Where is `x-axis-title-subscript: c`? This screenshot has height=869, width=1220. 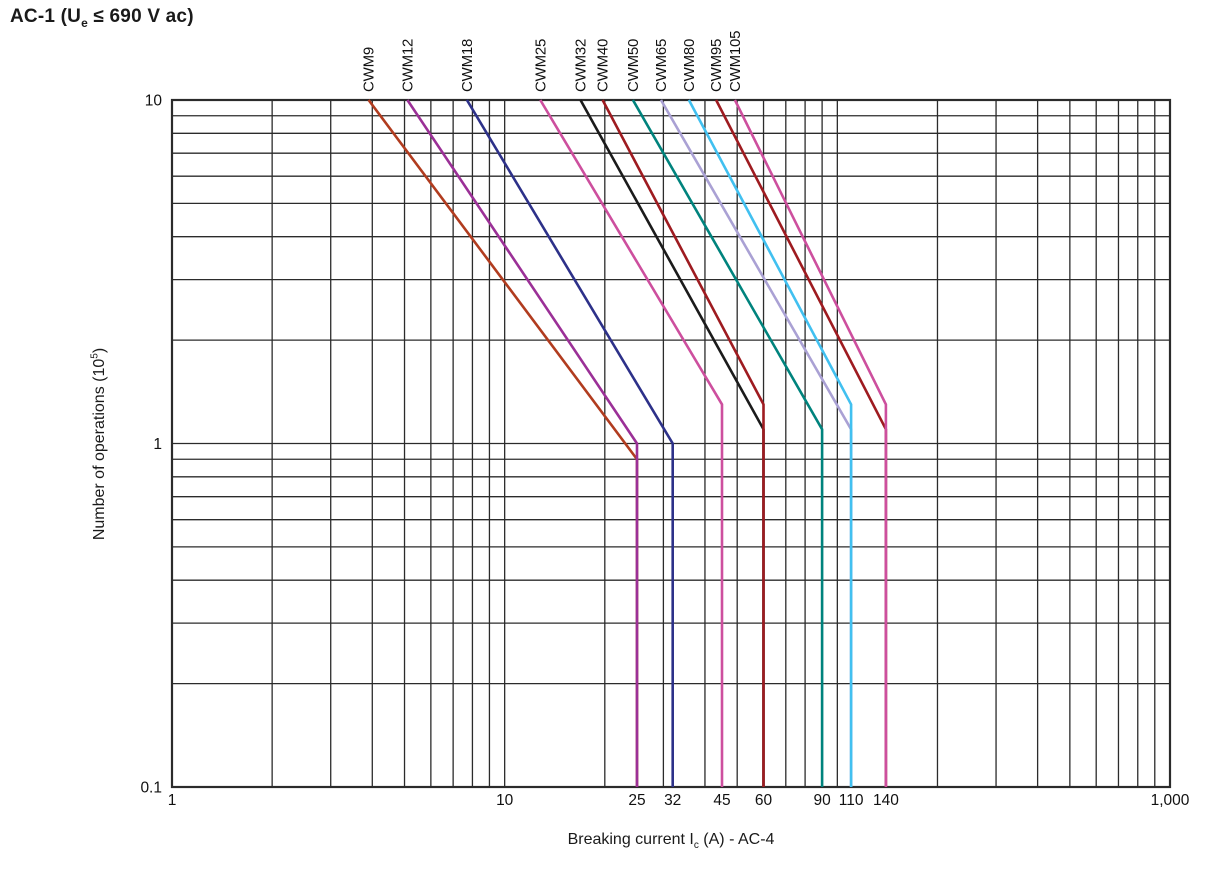
x-axis-title-subscript: c is located at coordinates (696, 846).